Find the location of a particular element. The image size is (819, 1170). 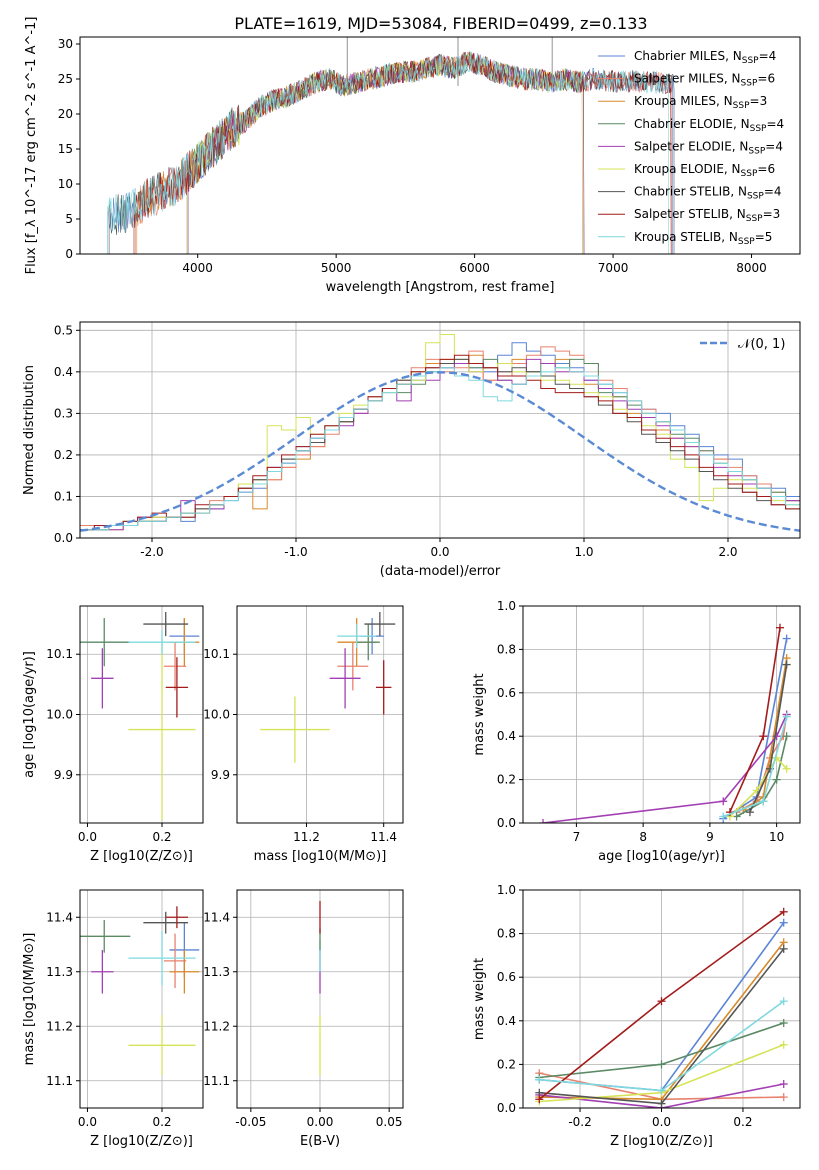

x-tick-label: -0.05 is located at coordinates (250, 1122).